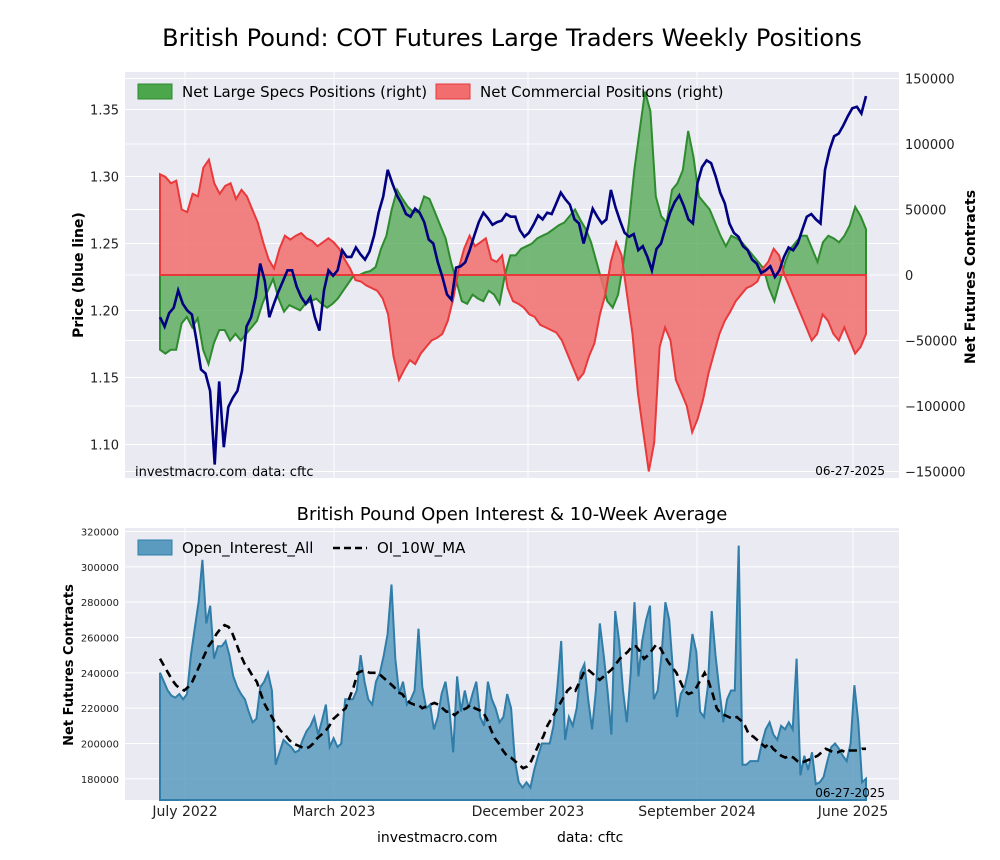  What do you see at coordinates (528, 812) in the screenshot?
I see `date-tick-label: December 2023` at bounding box center [528, 812].